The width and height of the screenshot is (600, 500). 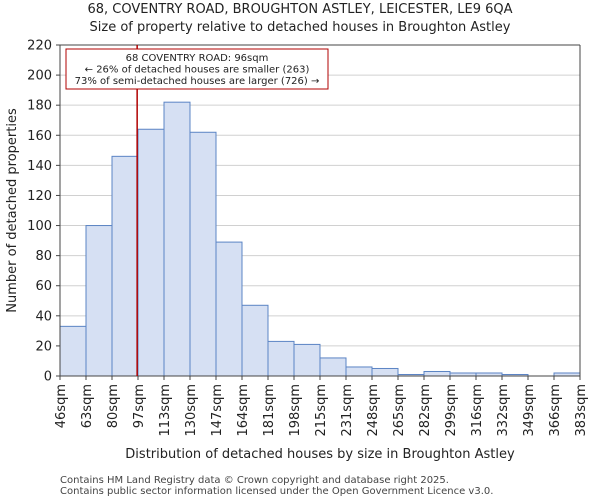 What do you see at coordinates (139, 406) in the screenshot?
I see `x-tick-label: 97sqm` at bounding box center [139, 406].